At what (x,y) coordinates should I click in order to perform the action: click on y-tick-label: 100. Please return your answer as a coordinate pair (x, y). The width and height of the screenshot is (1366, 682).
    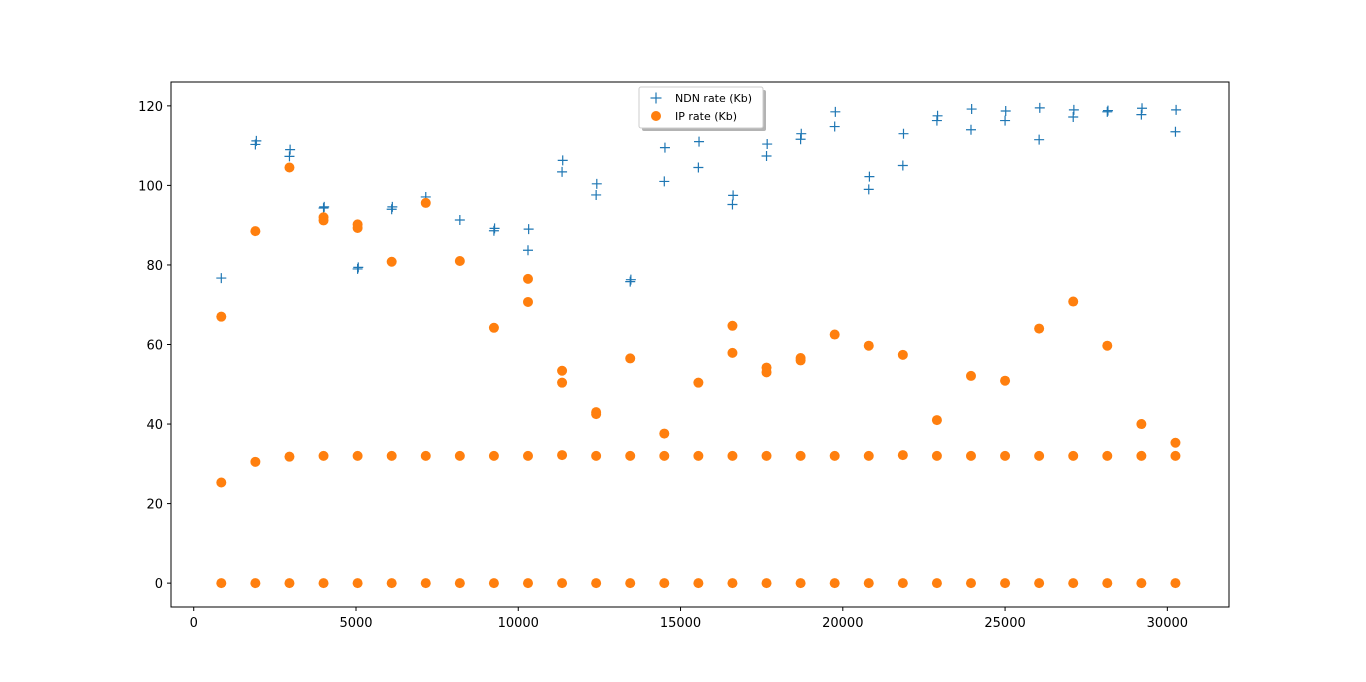
    Looking at the image, I should click on (150, 186).